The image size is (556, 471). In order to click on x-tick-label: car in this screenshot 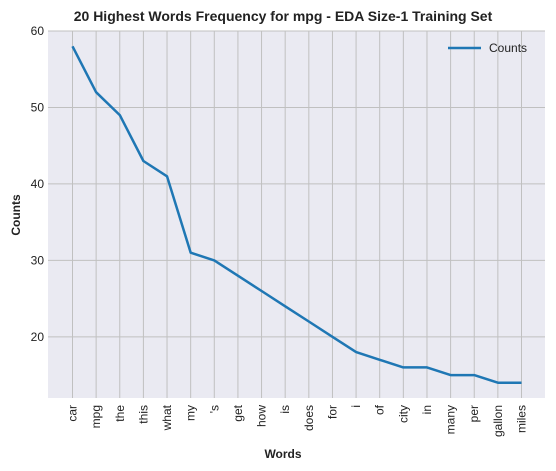, I will do `click(73, 413)`.